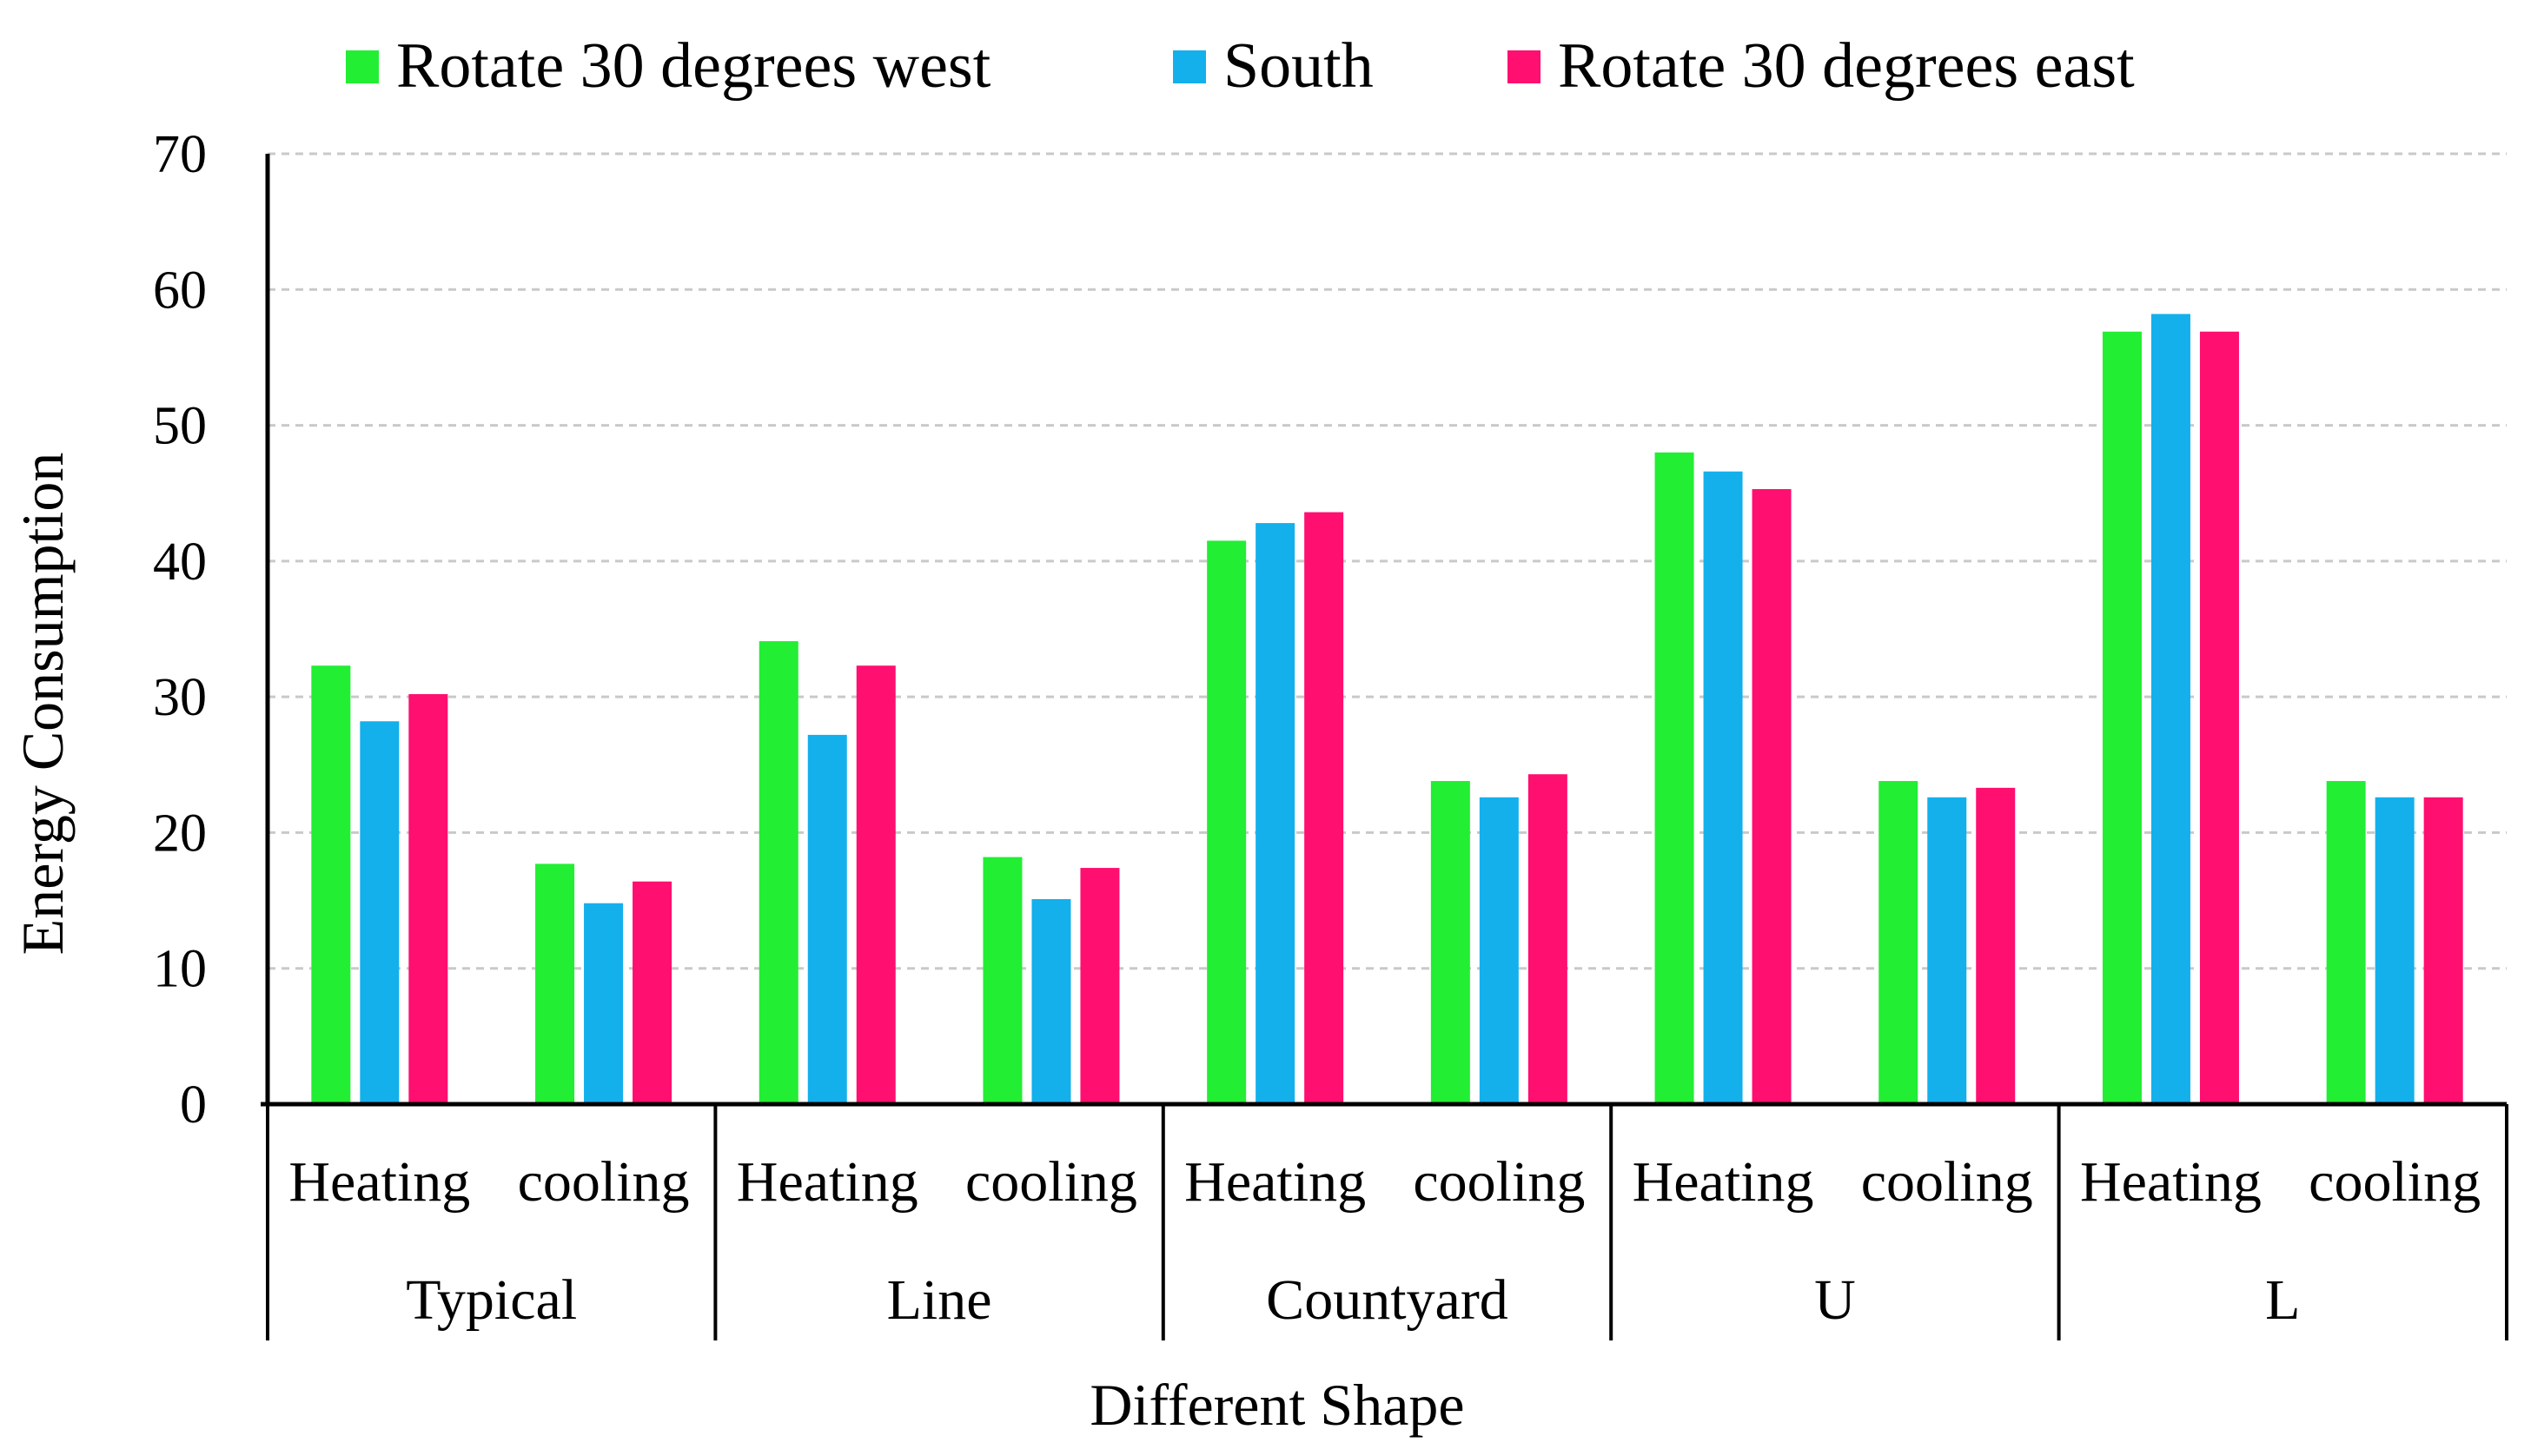 The width and height of the screenshot is (2531, 1456). What do you see at coordinates (193, 1105) in the screenshot?
I see `y-tick-label: 0` at bounding box center [193, 1105].